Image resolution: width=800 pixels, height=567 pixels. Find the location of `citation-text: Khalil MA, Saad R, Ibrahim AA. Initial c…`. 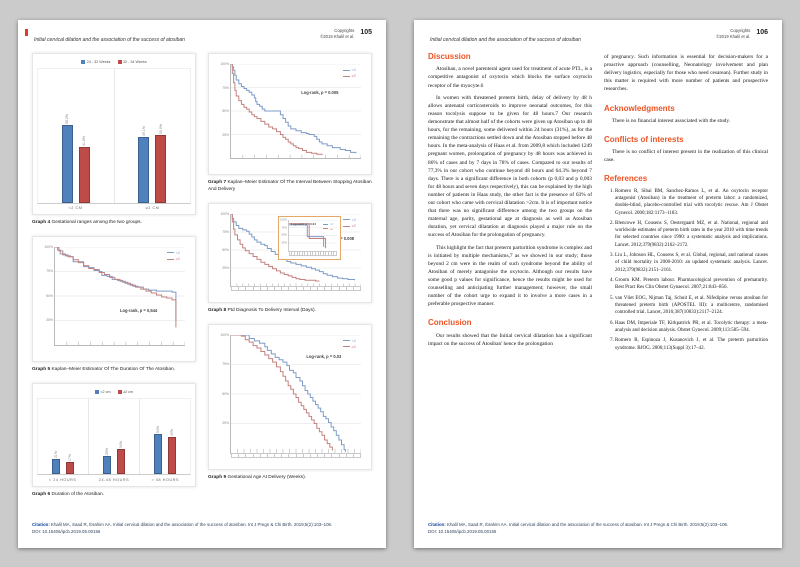

citation-text: Khalil MA, Saad R, Ibrahim AA. Initial c… is located at coordinates (588, 525).